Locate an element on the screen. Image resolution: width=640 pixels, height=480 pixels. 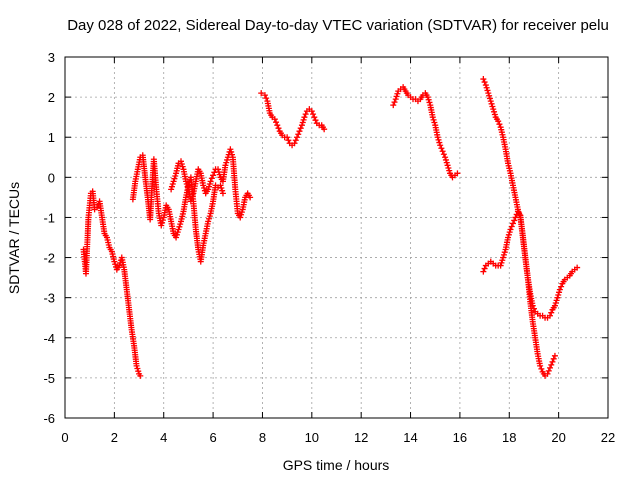
y-tick-label: 1 is located at coordinates (51, 137).